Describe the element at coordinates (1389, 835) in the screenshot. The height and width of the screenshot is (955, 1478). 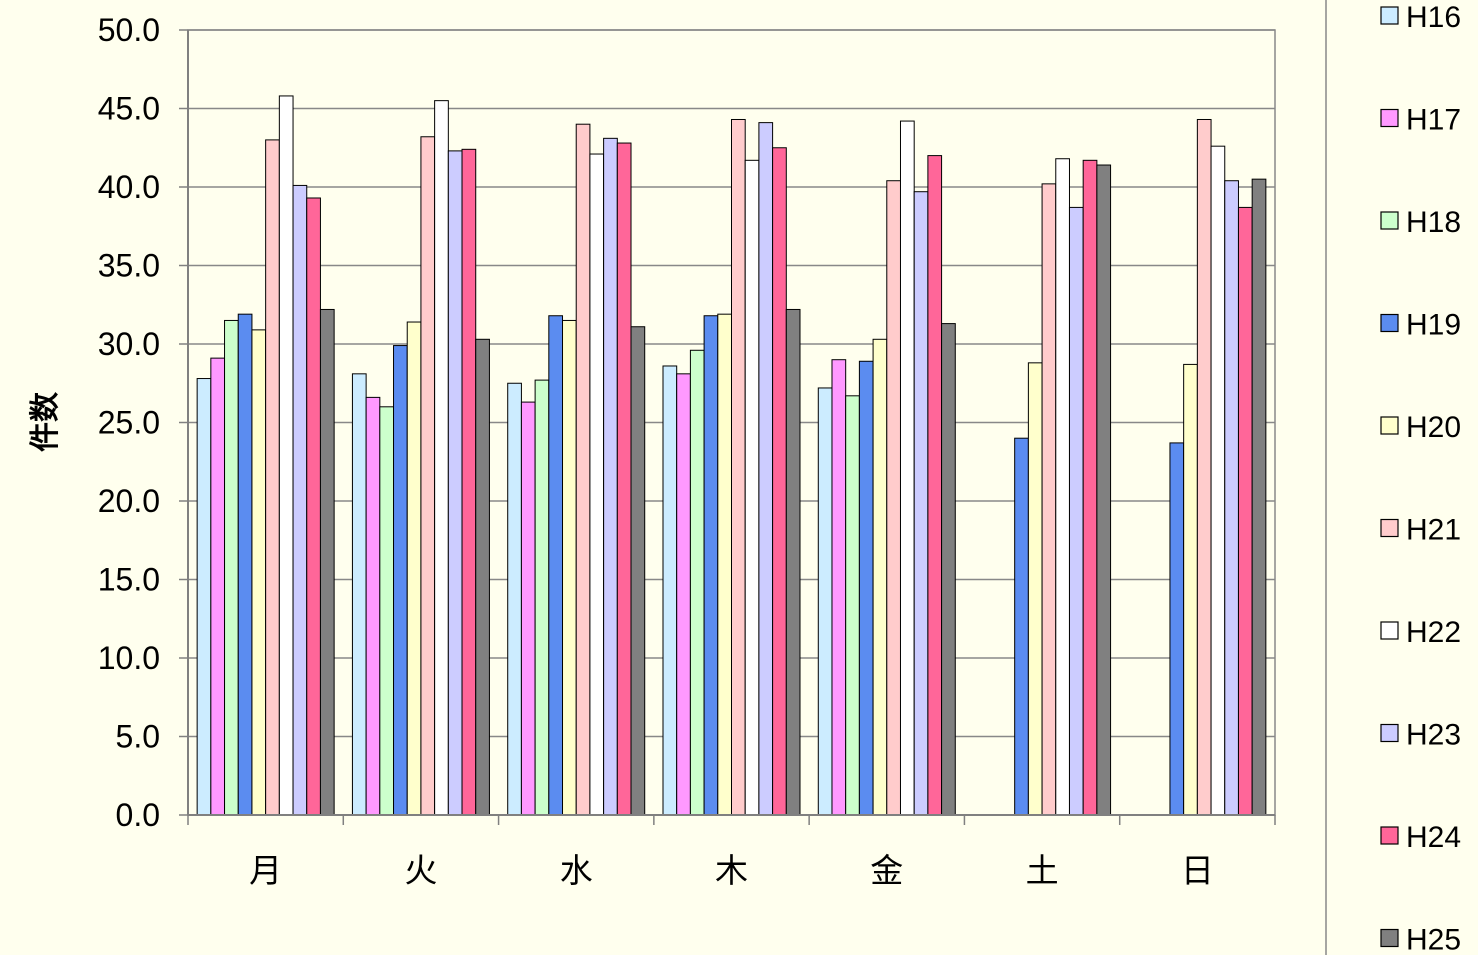
I see `legend-swatch-h24` at that location.